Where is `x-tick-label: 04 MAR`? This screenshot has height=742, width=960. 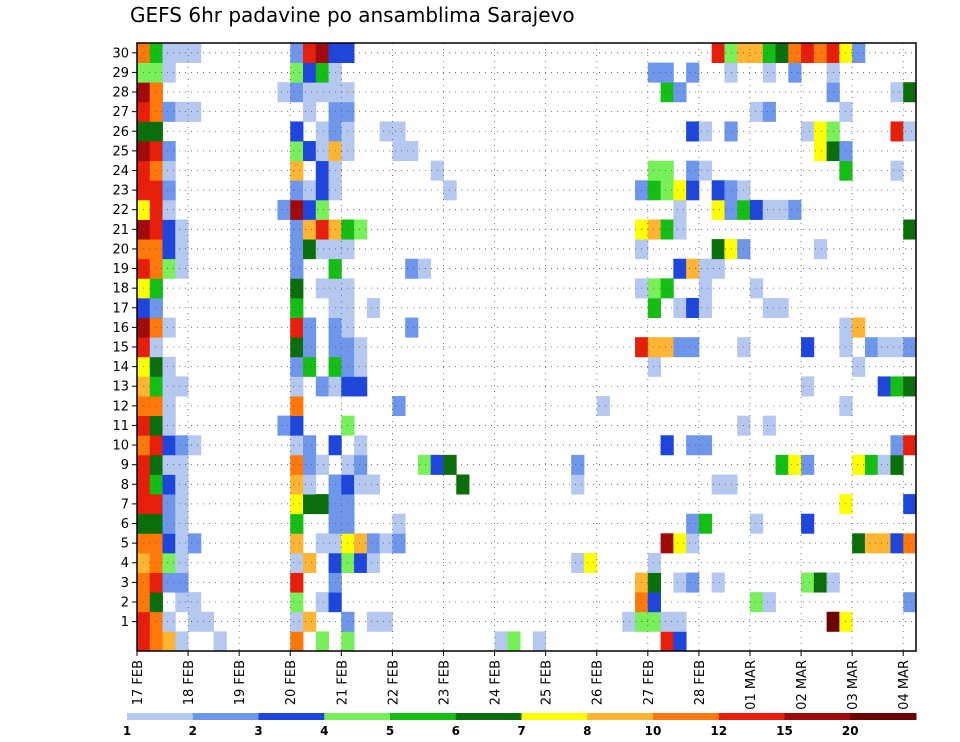 x-tick-label: 04 MAR is located at coordinates (904, 685).